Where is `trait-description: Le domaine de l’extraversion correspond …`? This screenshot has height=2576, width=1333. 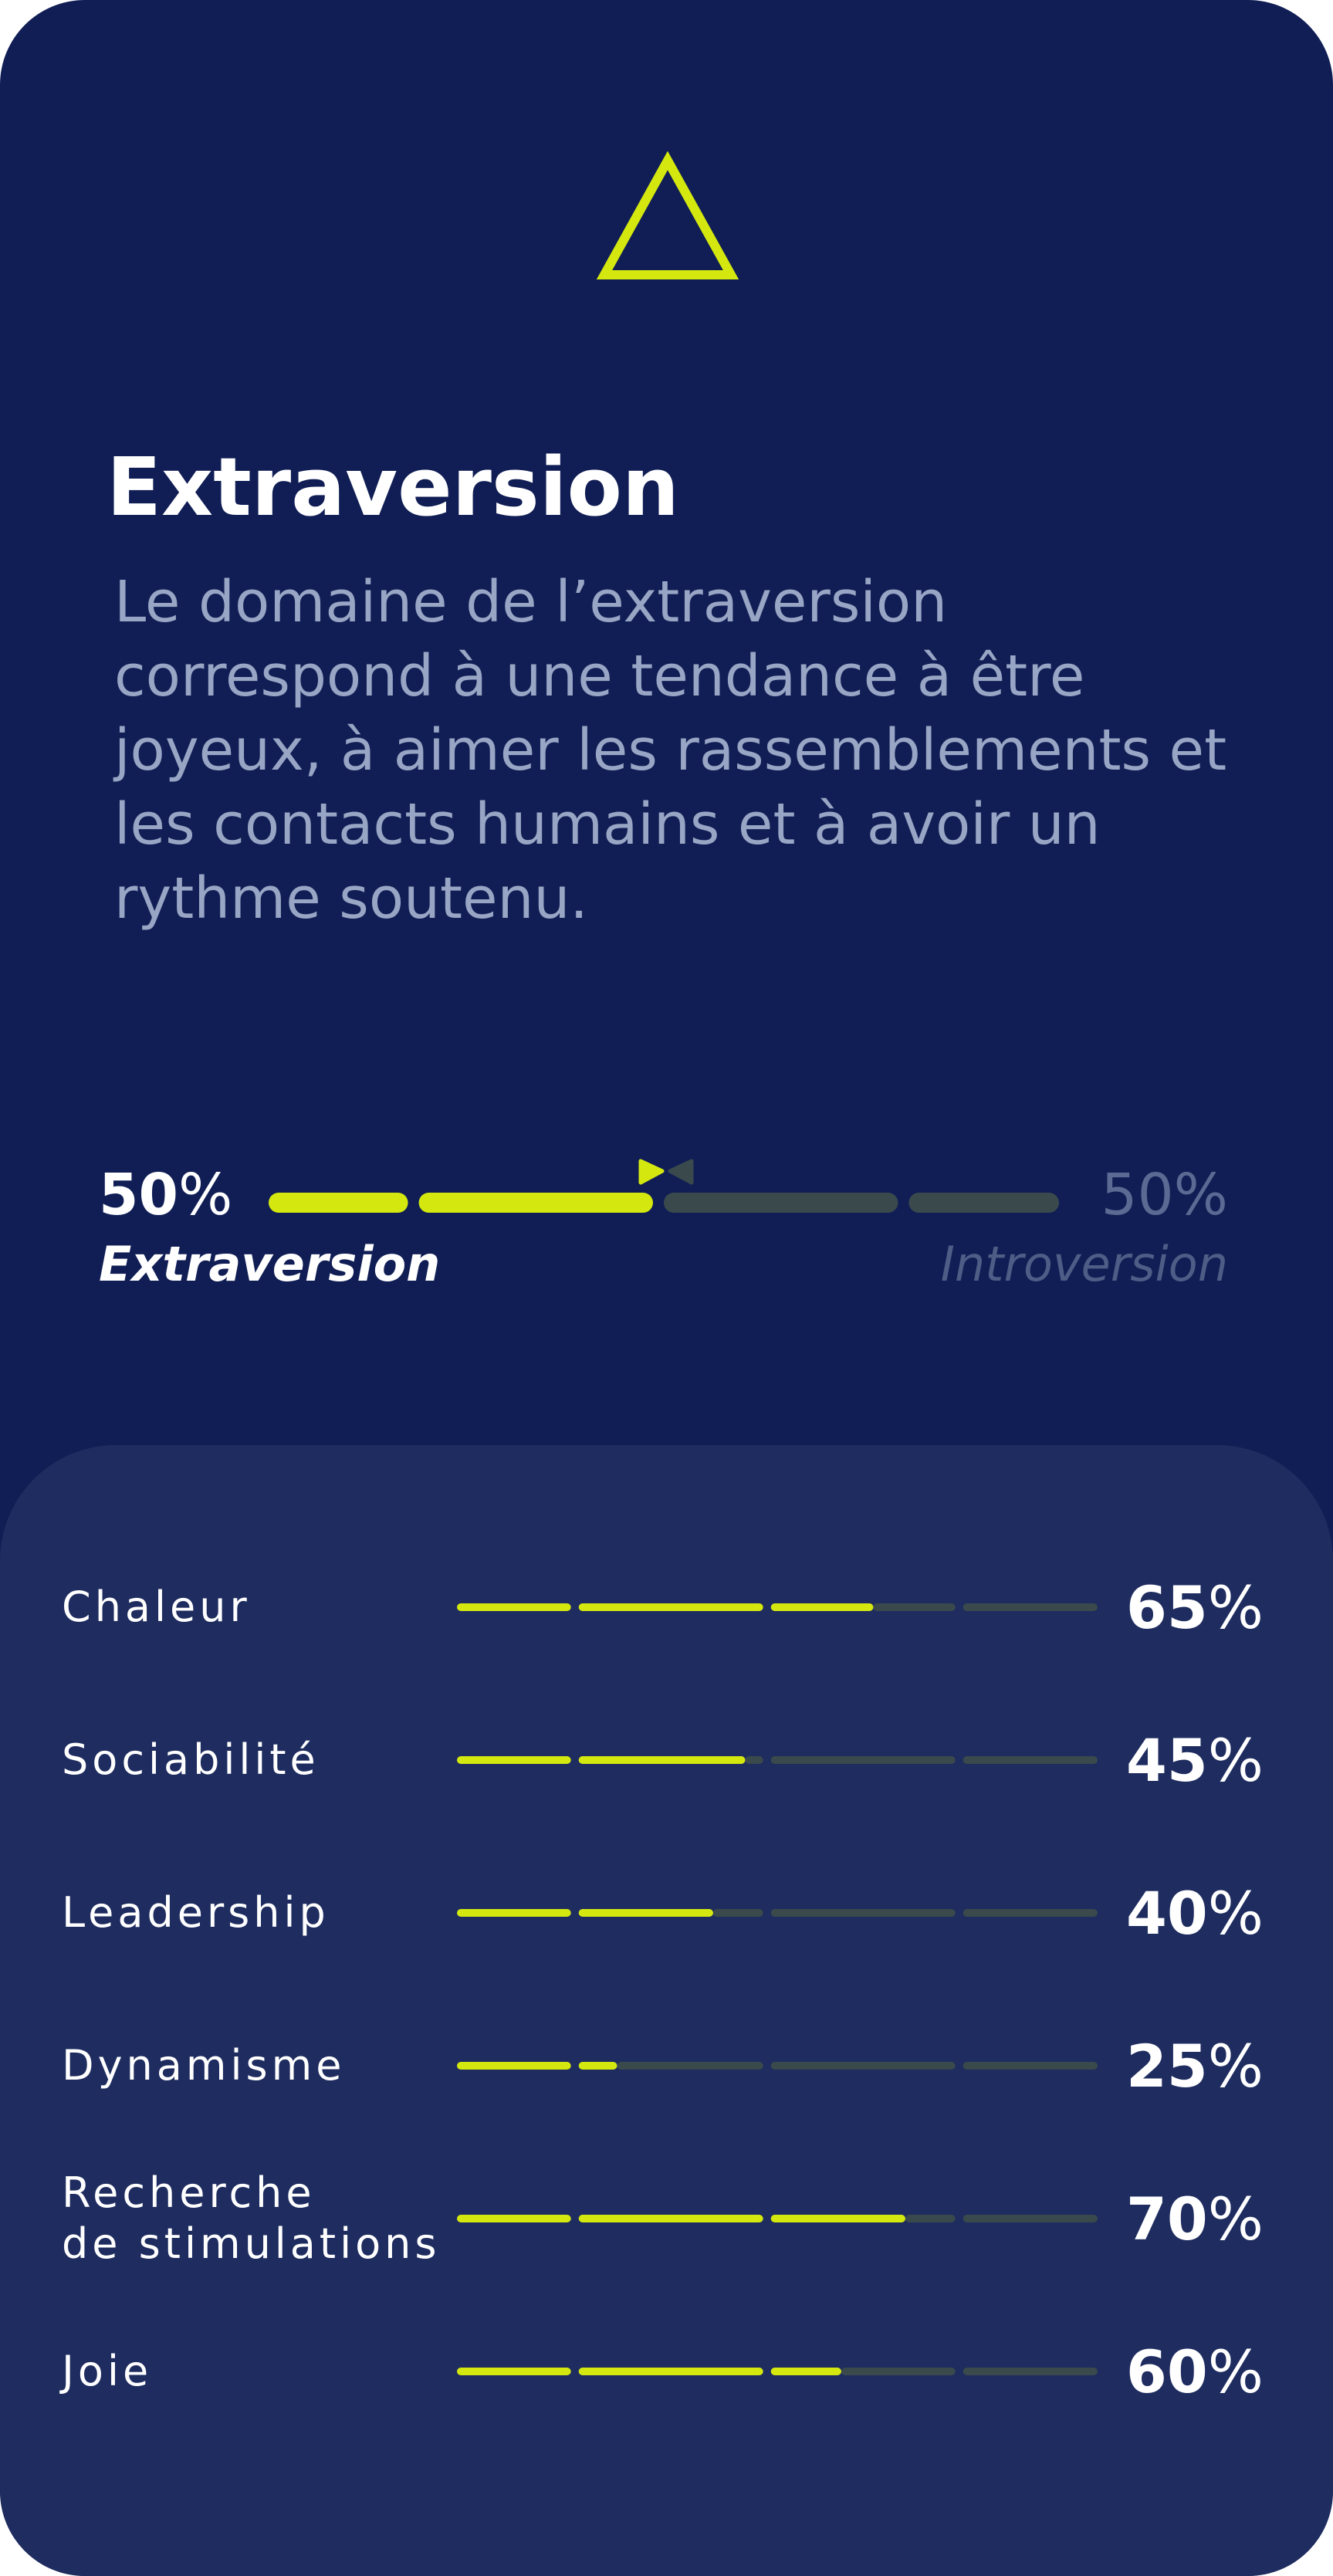 trait-description: Le domaine de l’extraversion correspond … is located at coordinates (670, 751).